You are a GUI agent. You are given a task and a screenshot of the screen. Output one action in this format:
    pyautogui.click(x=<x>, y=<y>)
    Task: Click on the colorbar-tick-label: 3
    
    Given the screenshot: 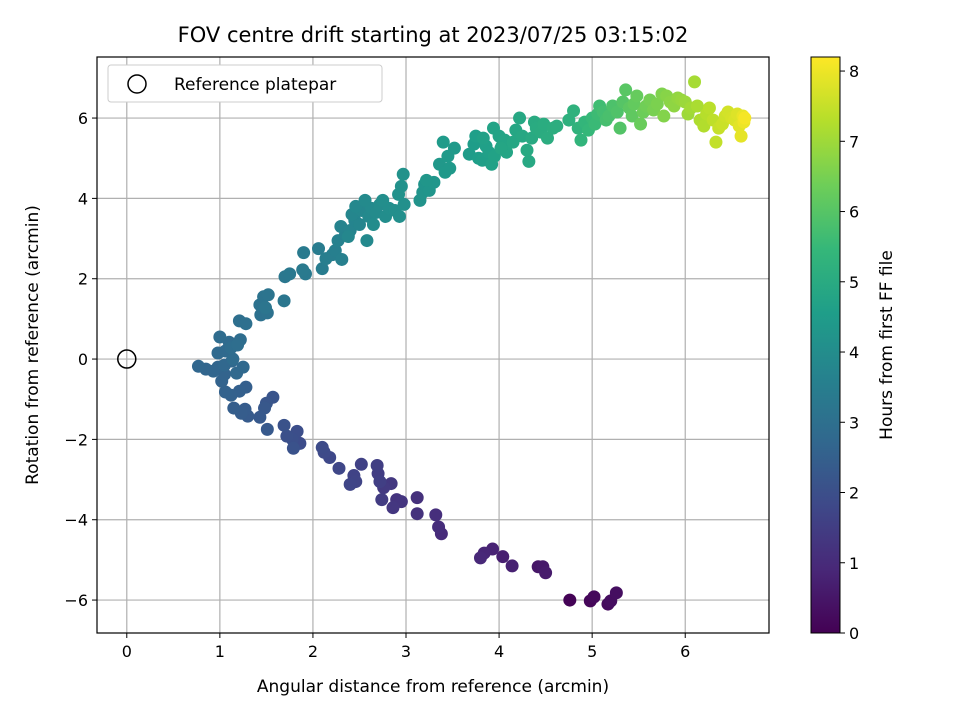 What is the action you would take?
    pyautogui.click(x=854, y=422)
    